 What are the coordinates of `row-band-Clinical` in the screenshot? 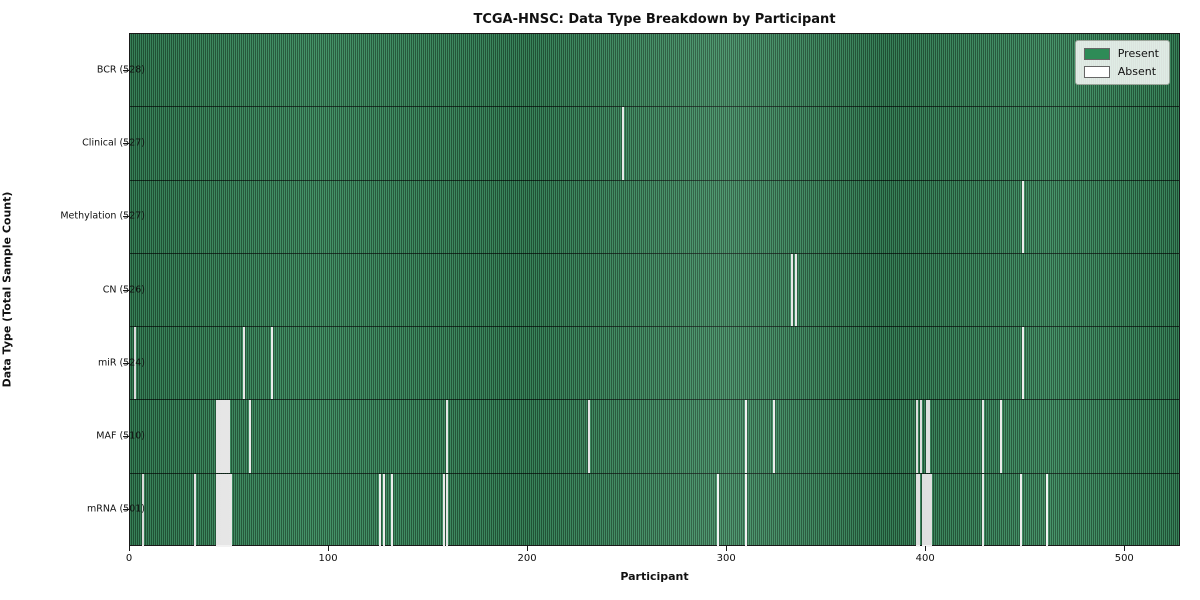 It's located at (654, 144).